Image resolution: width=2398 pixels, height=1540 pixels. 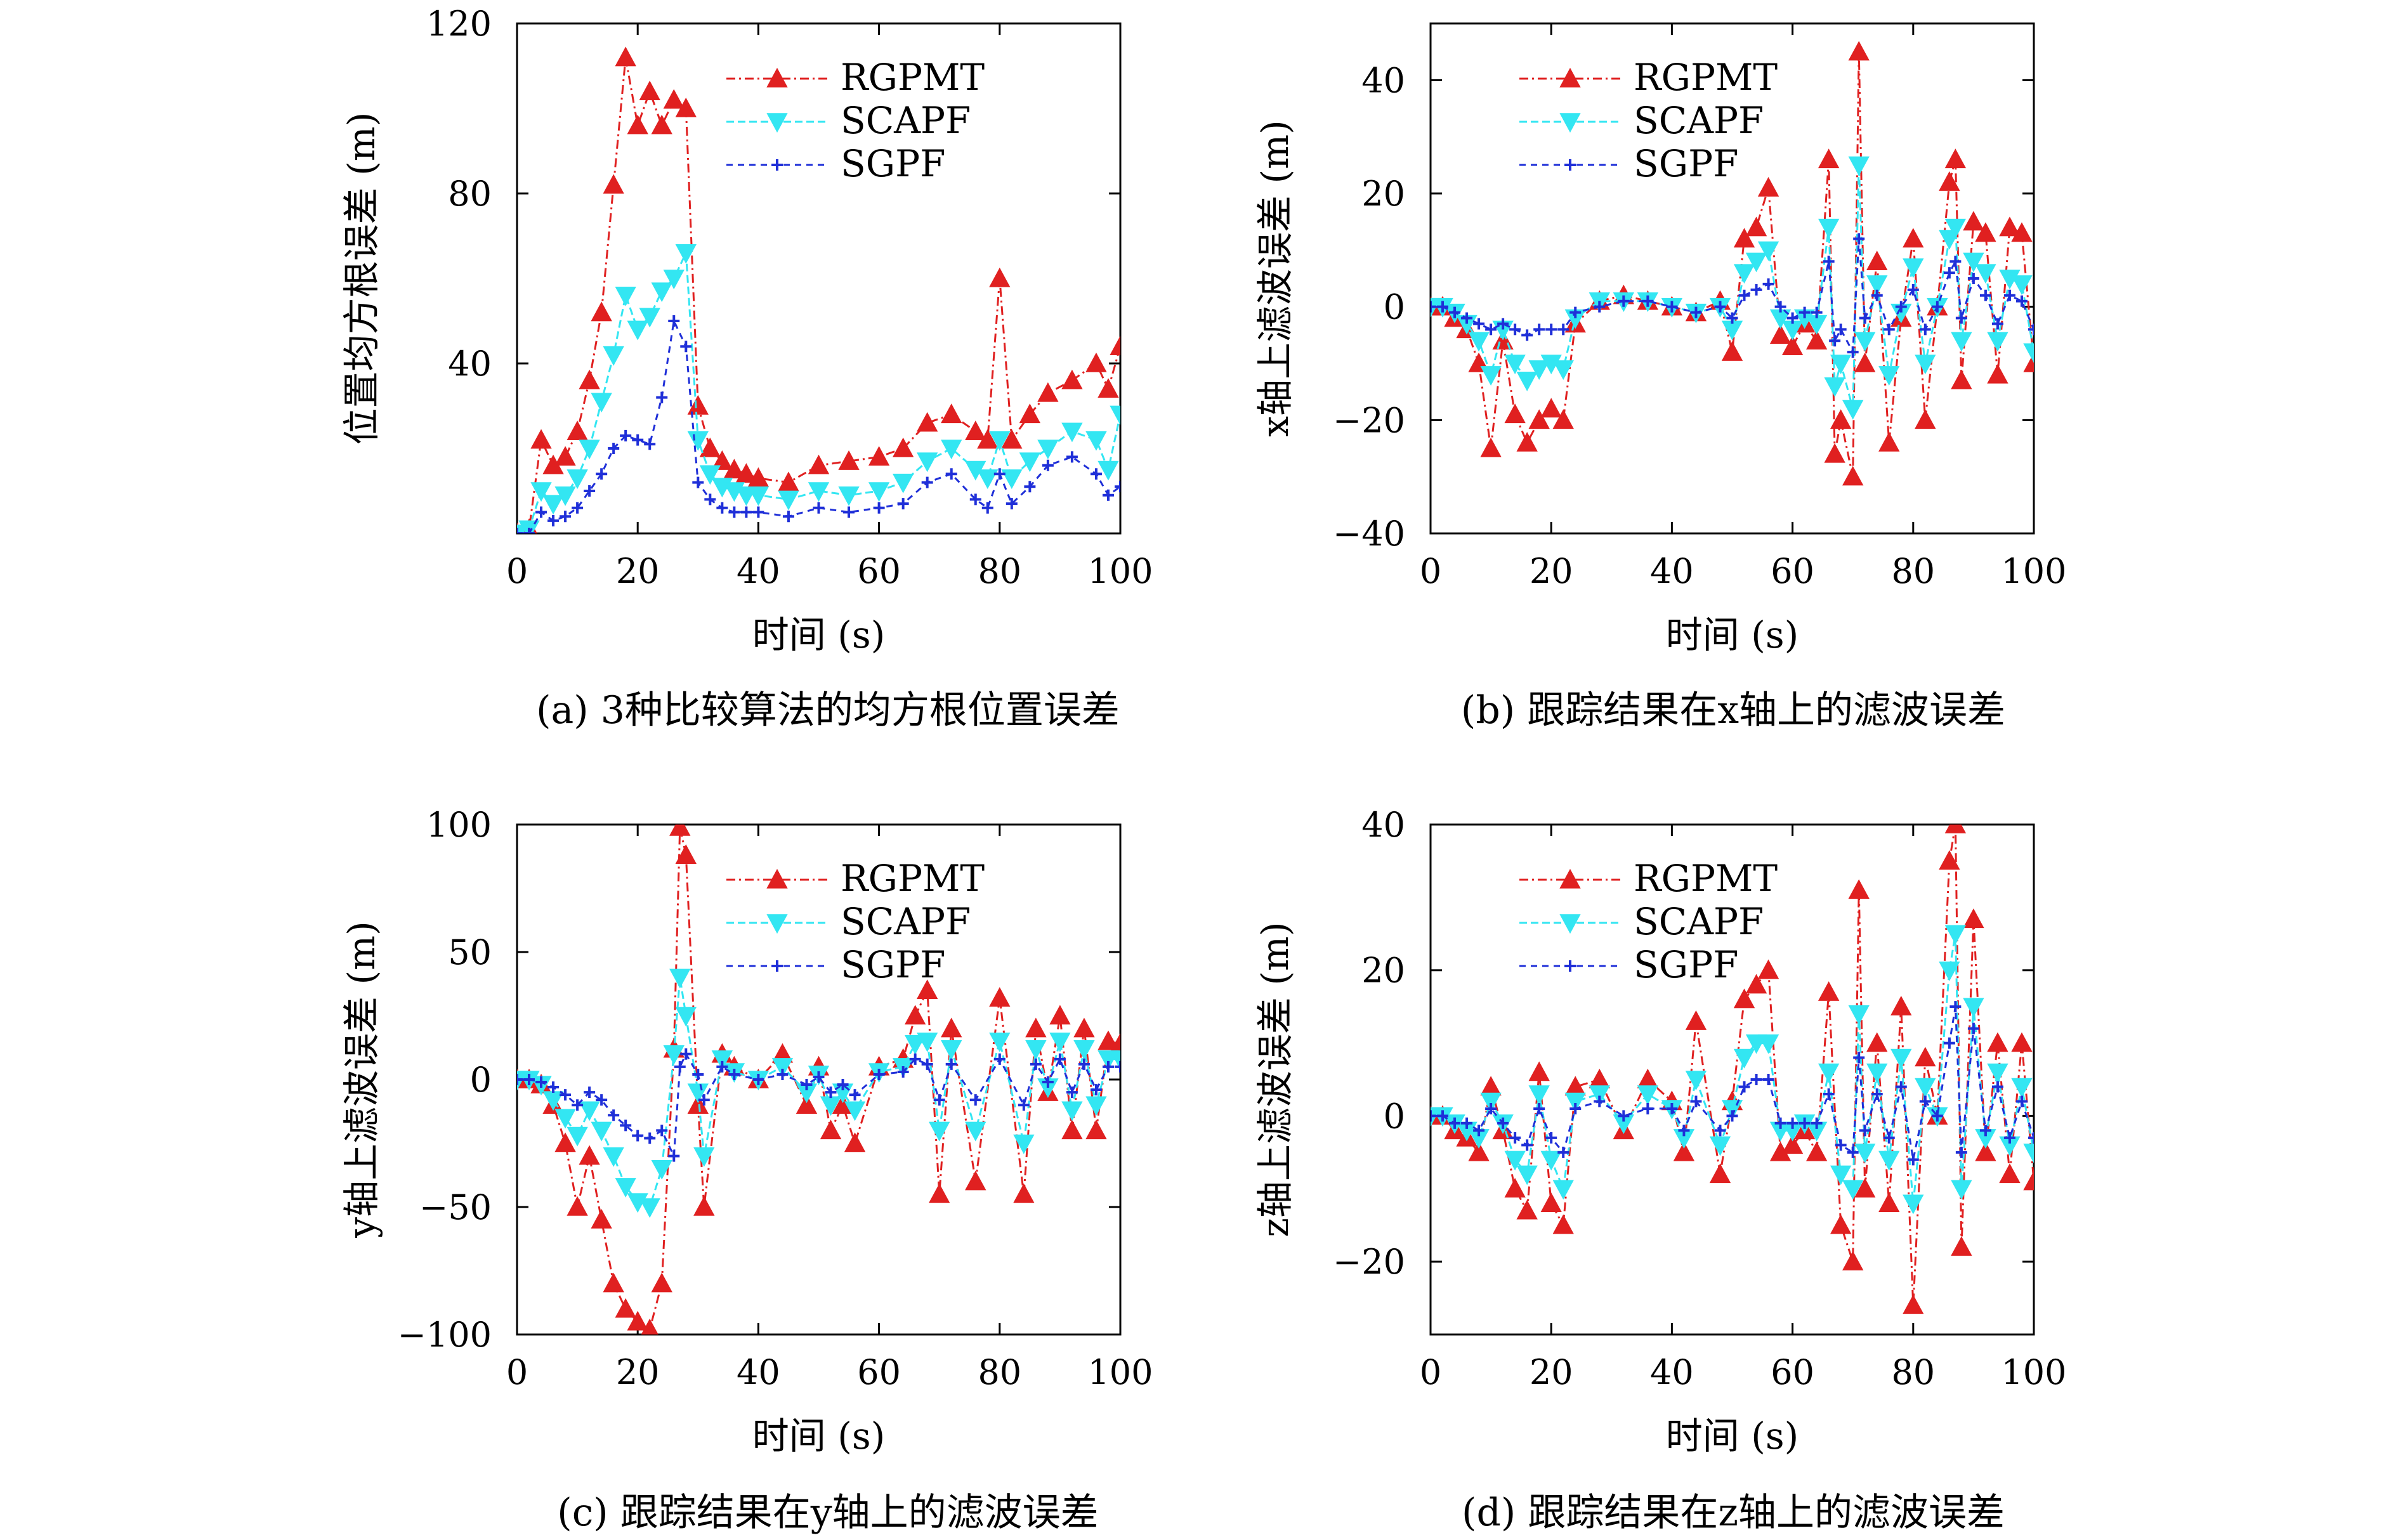 I want to click on y-axis-title: x轴上滤波误差 (m), so click(x=1275, y=278).